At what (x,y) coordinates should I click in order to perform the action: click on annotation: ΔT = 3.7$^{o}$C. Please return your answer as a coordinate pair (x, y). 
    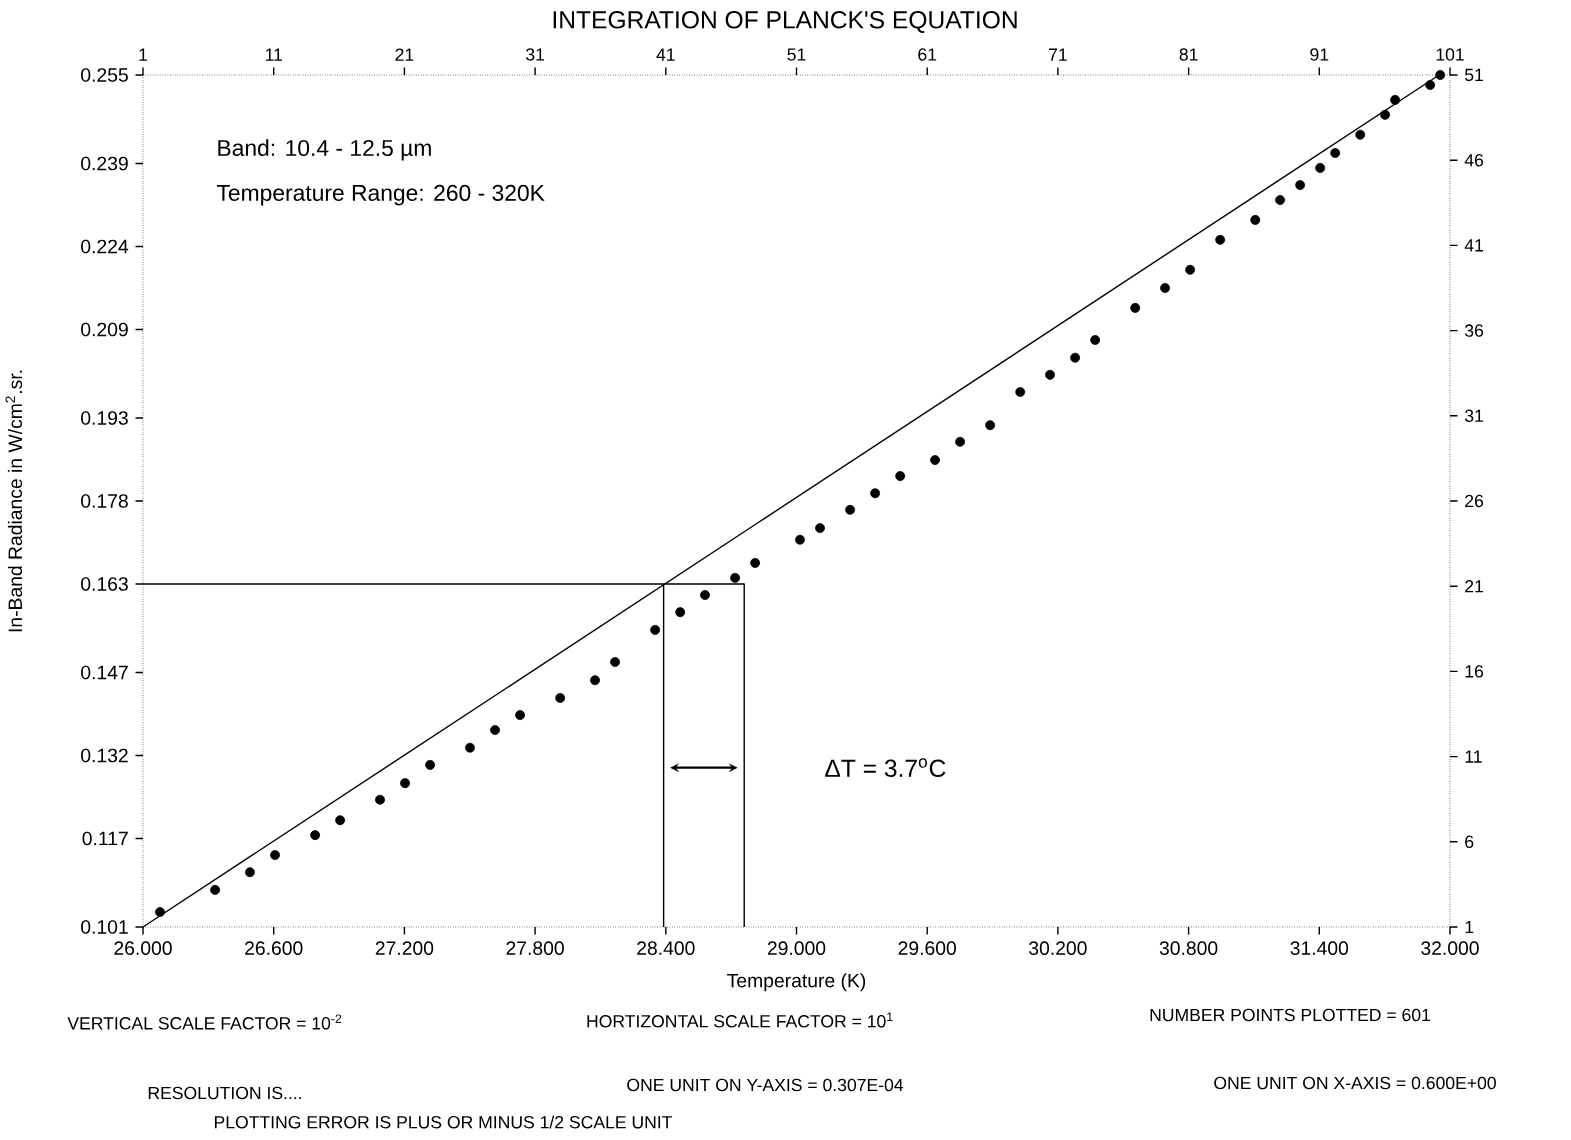
    Looking at the image, I should click on (885, 768).